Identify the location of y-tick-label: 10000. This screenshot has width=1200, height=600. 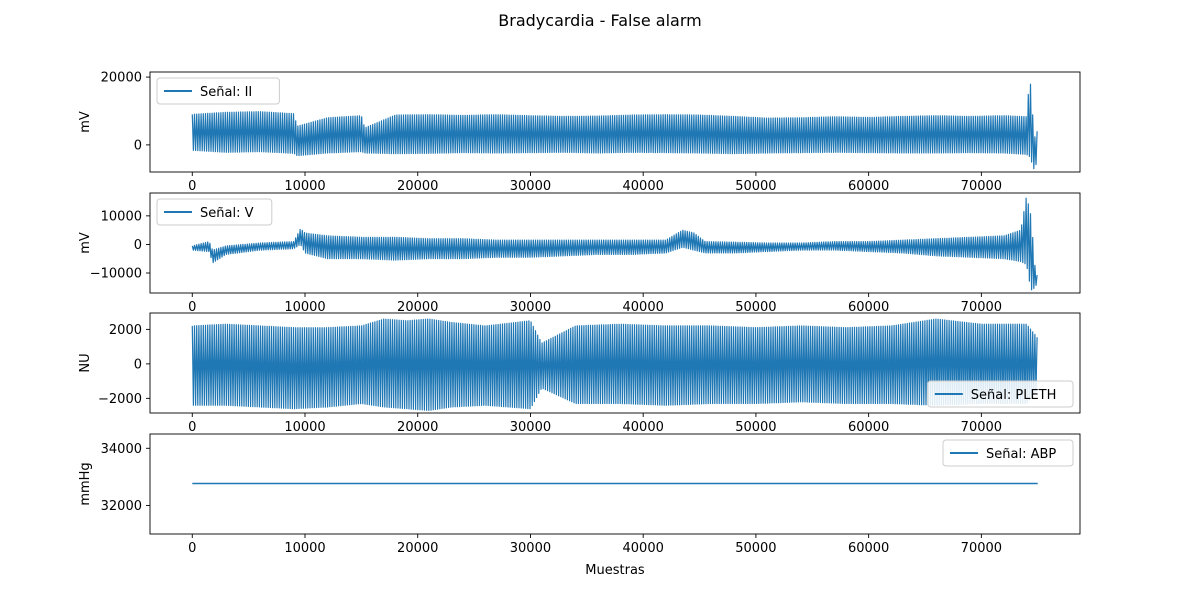
(121, 216).